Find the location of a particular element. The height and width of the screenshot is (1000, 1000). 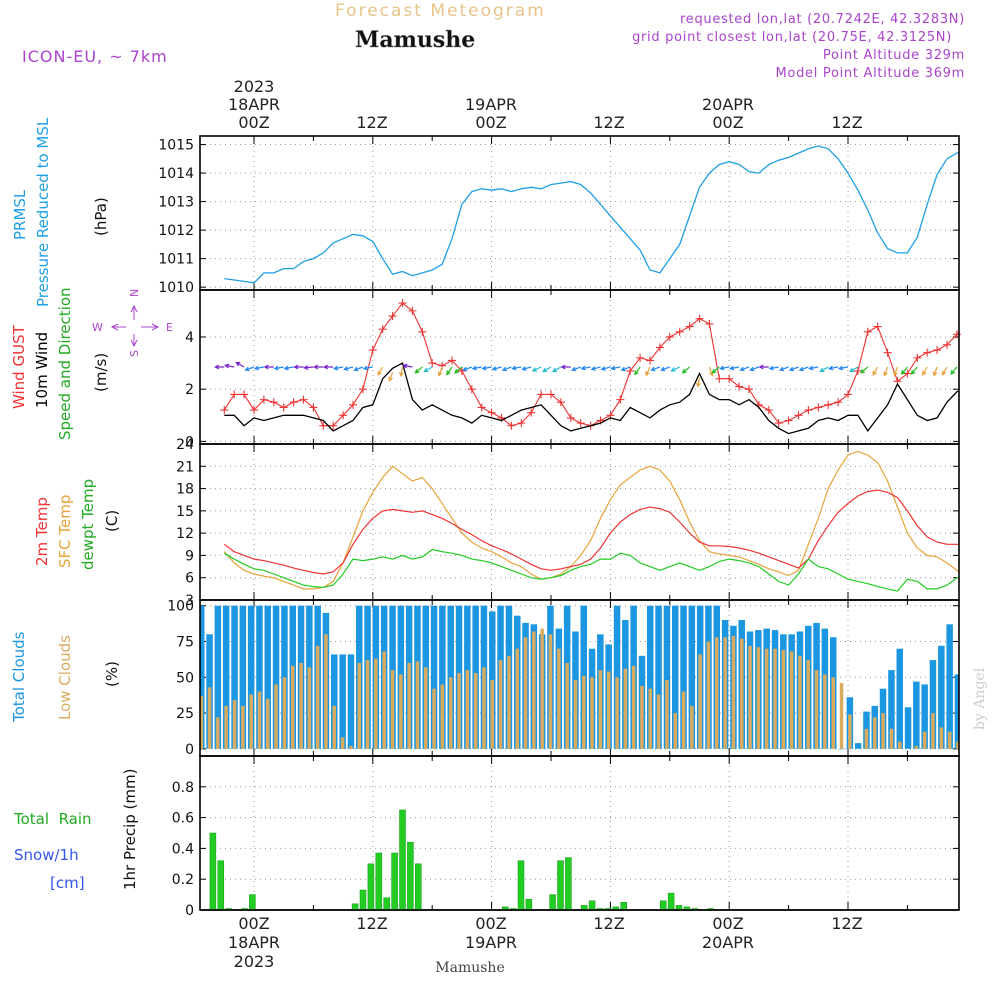

panel-2: 3 6 9 12 15 18 21 24 is located at coordinates (568, 523).